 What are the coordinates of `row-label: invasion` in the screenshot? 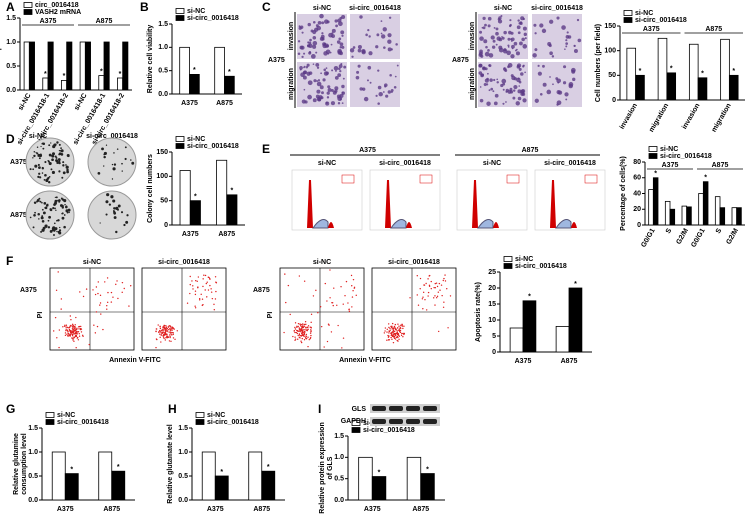 It's located at (291, 36).